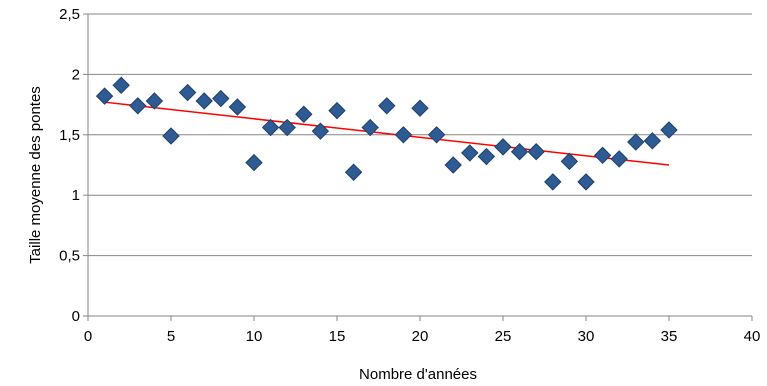 The width and height of the screenshot is (767, 386). I want to click on x-tick-label: 35, so click(669, 336).